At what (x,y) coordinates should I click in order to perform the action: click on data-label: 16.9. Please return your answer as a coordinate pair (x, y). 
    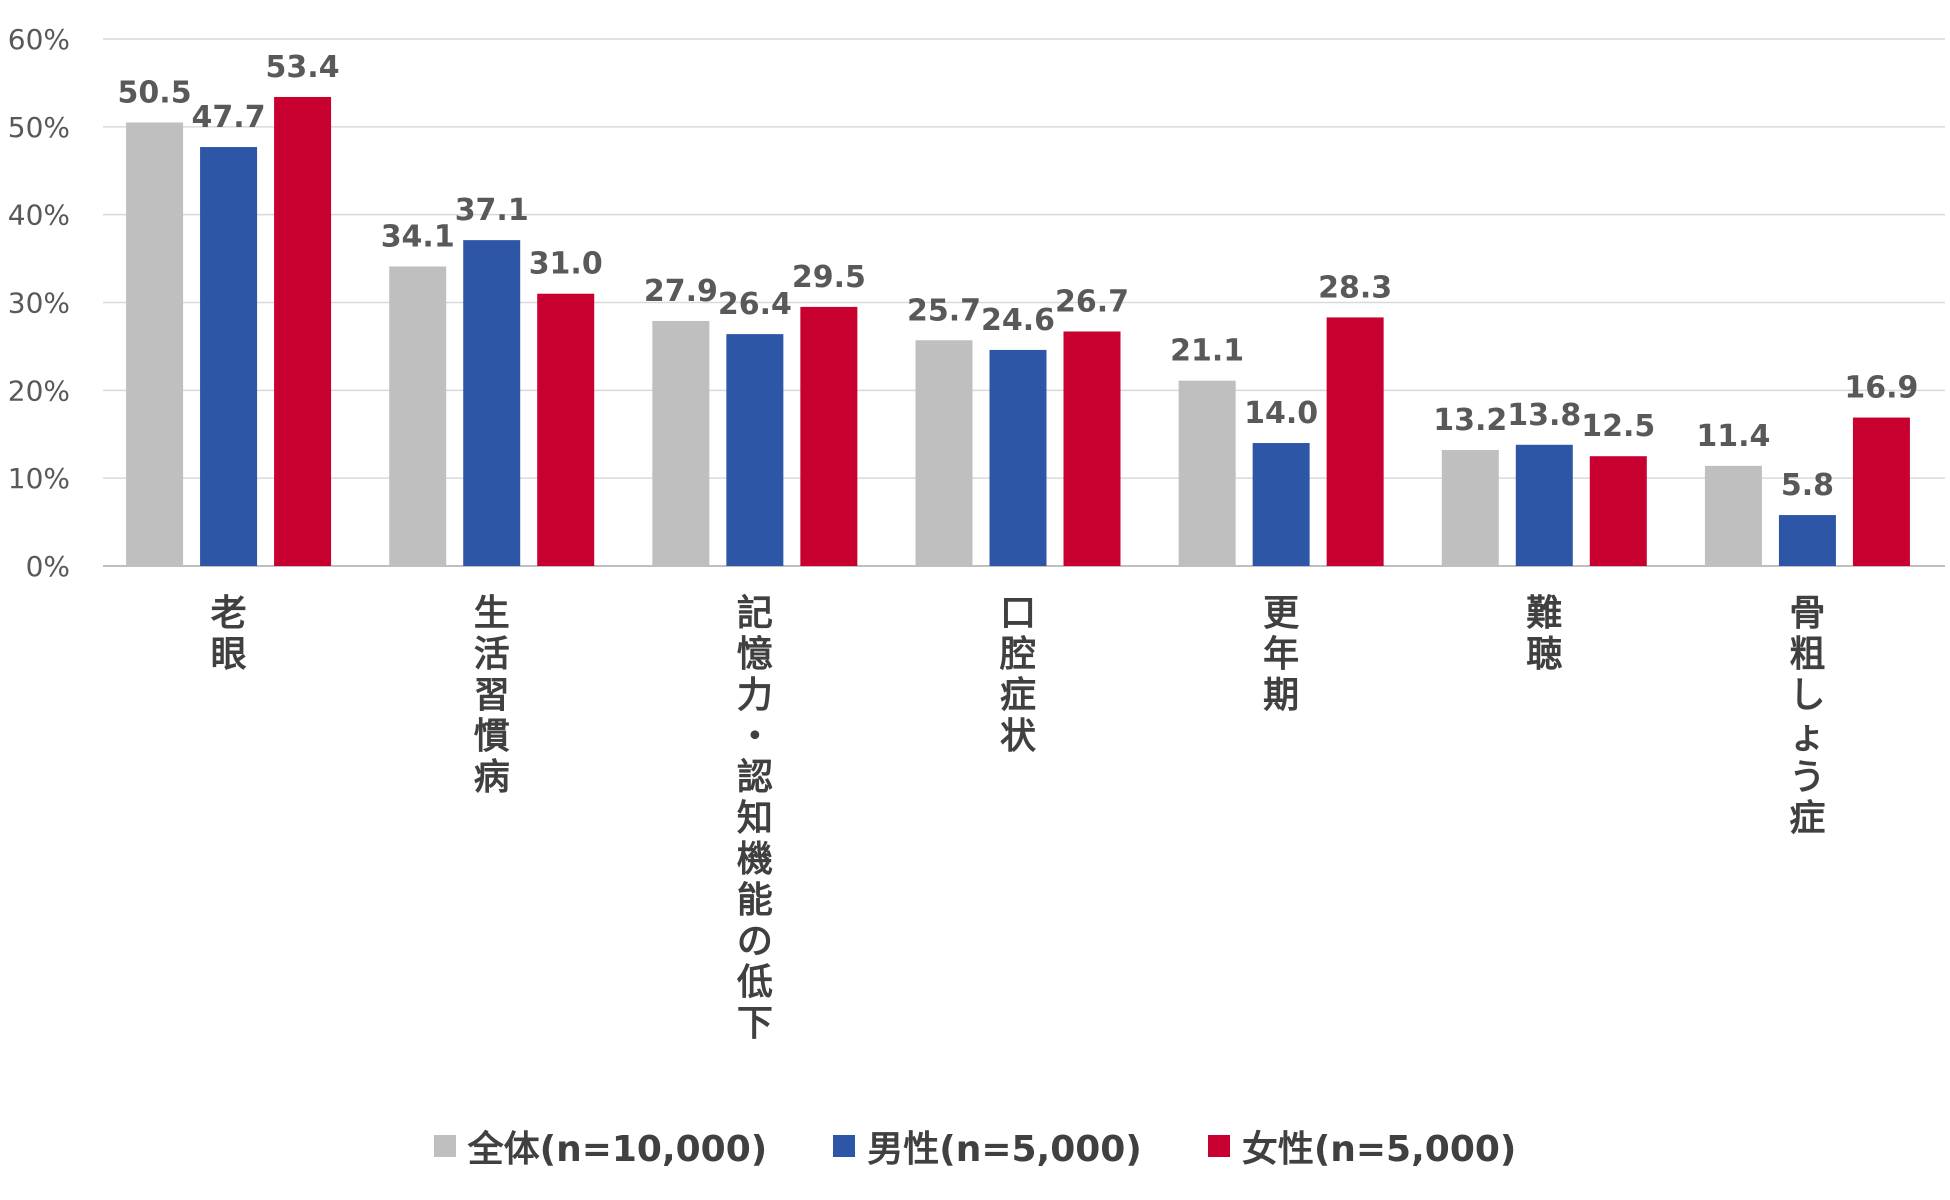
    Looking at the image, I should click on (1881, 388).